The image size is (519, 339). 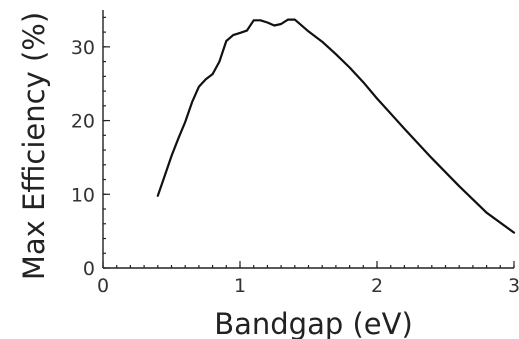 I want to click on x-tick-label: 0, so click(x=103, y=286).